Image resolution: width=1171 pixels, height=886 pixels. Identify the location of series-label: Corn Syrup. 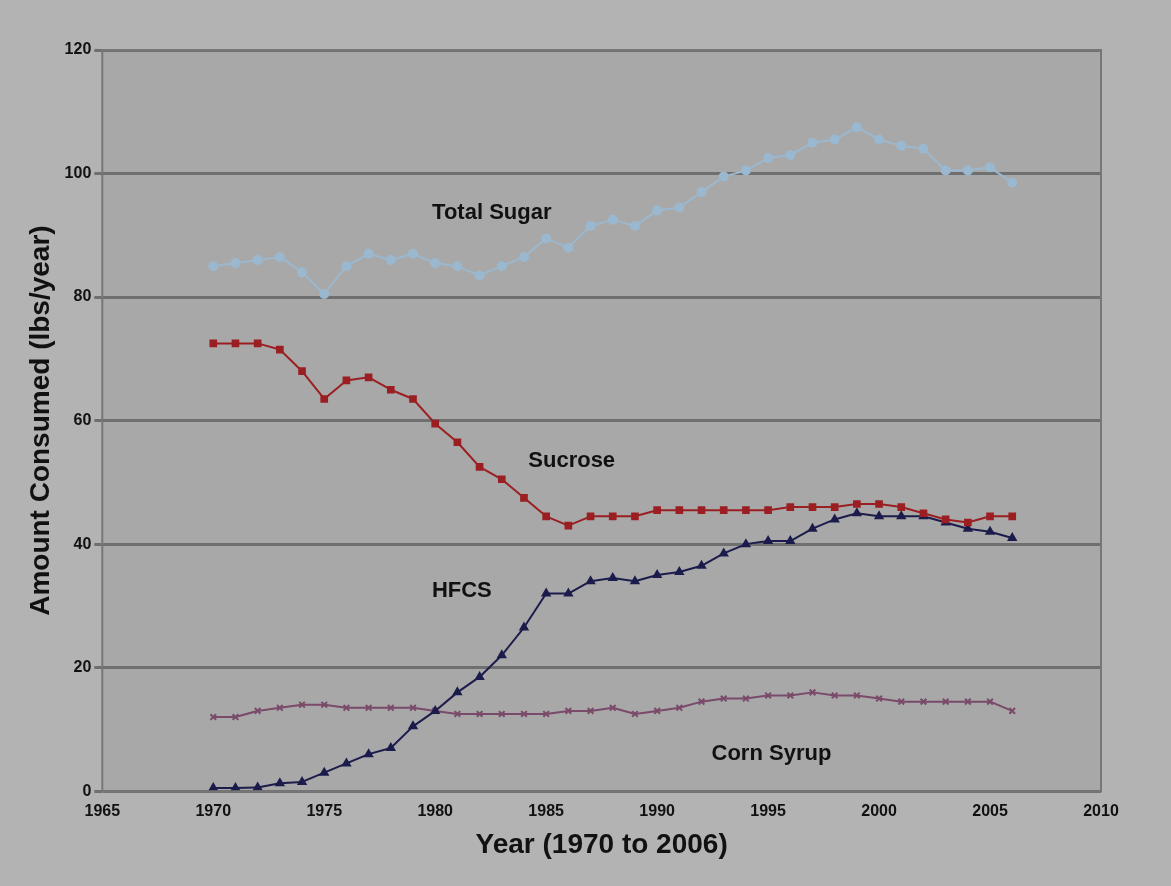
(771, 753).